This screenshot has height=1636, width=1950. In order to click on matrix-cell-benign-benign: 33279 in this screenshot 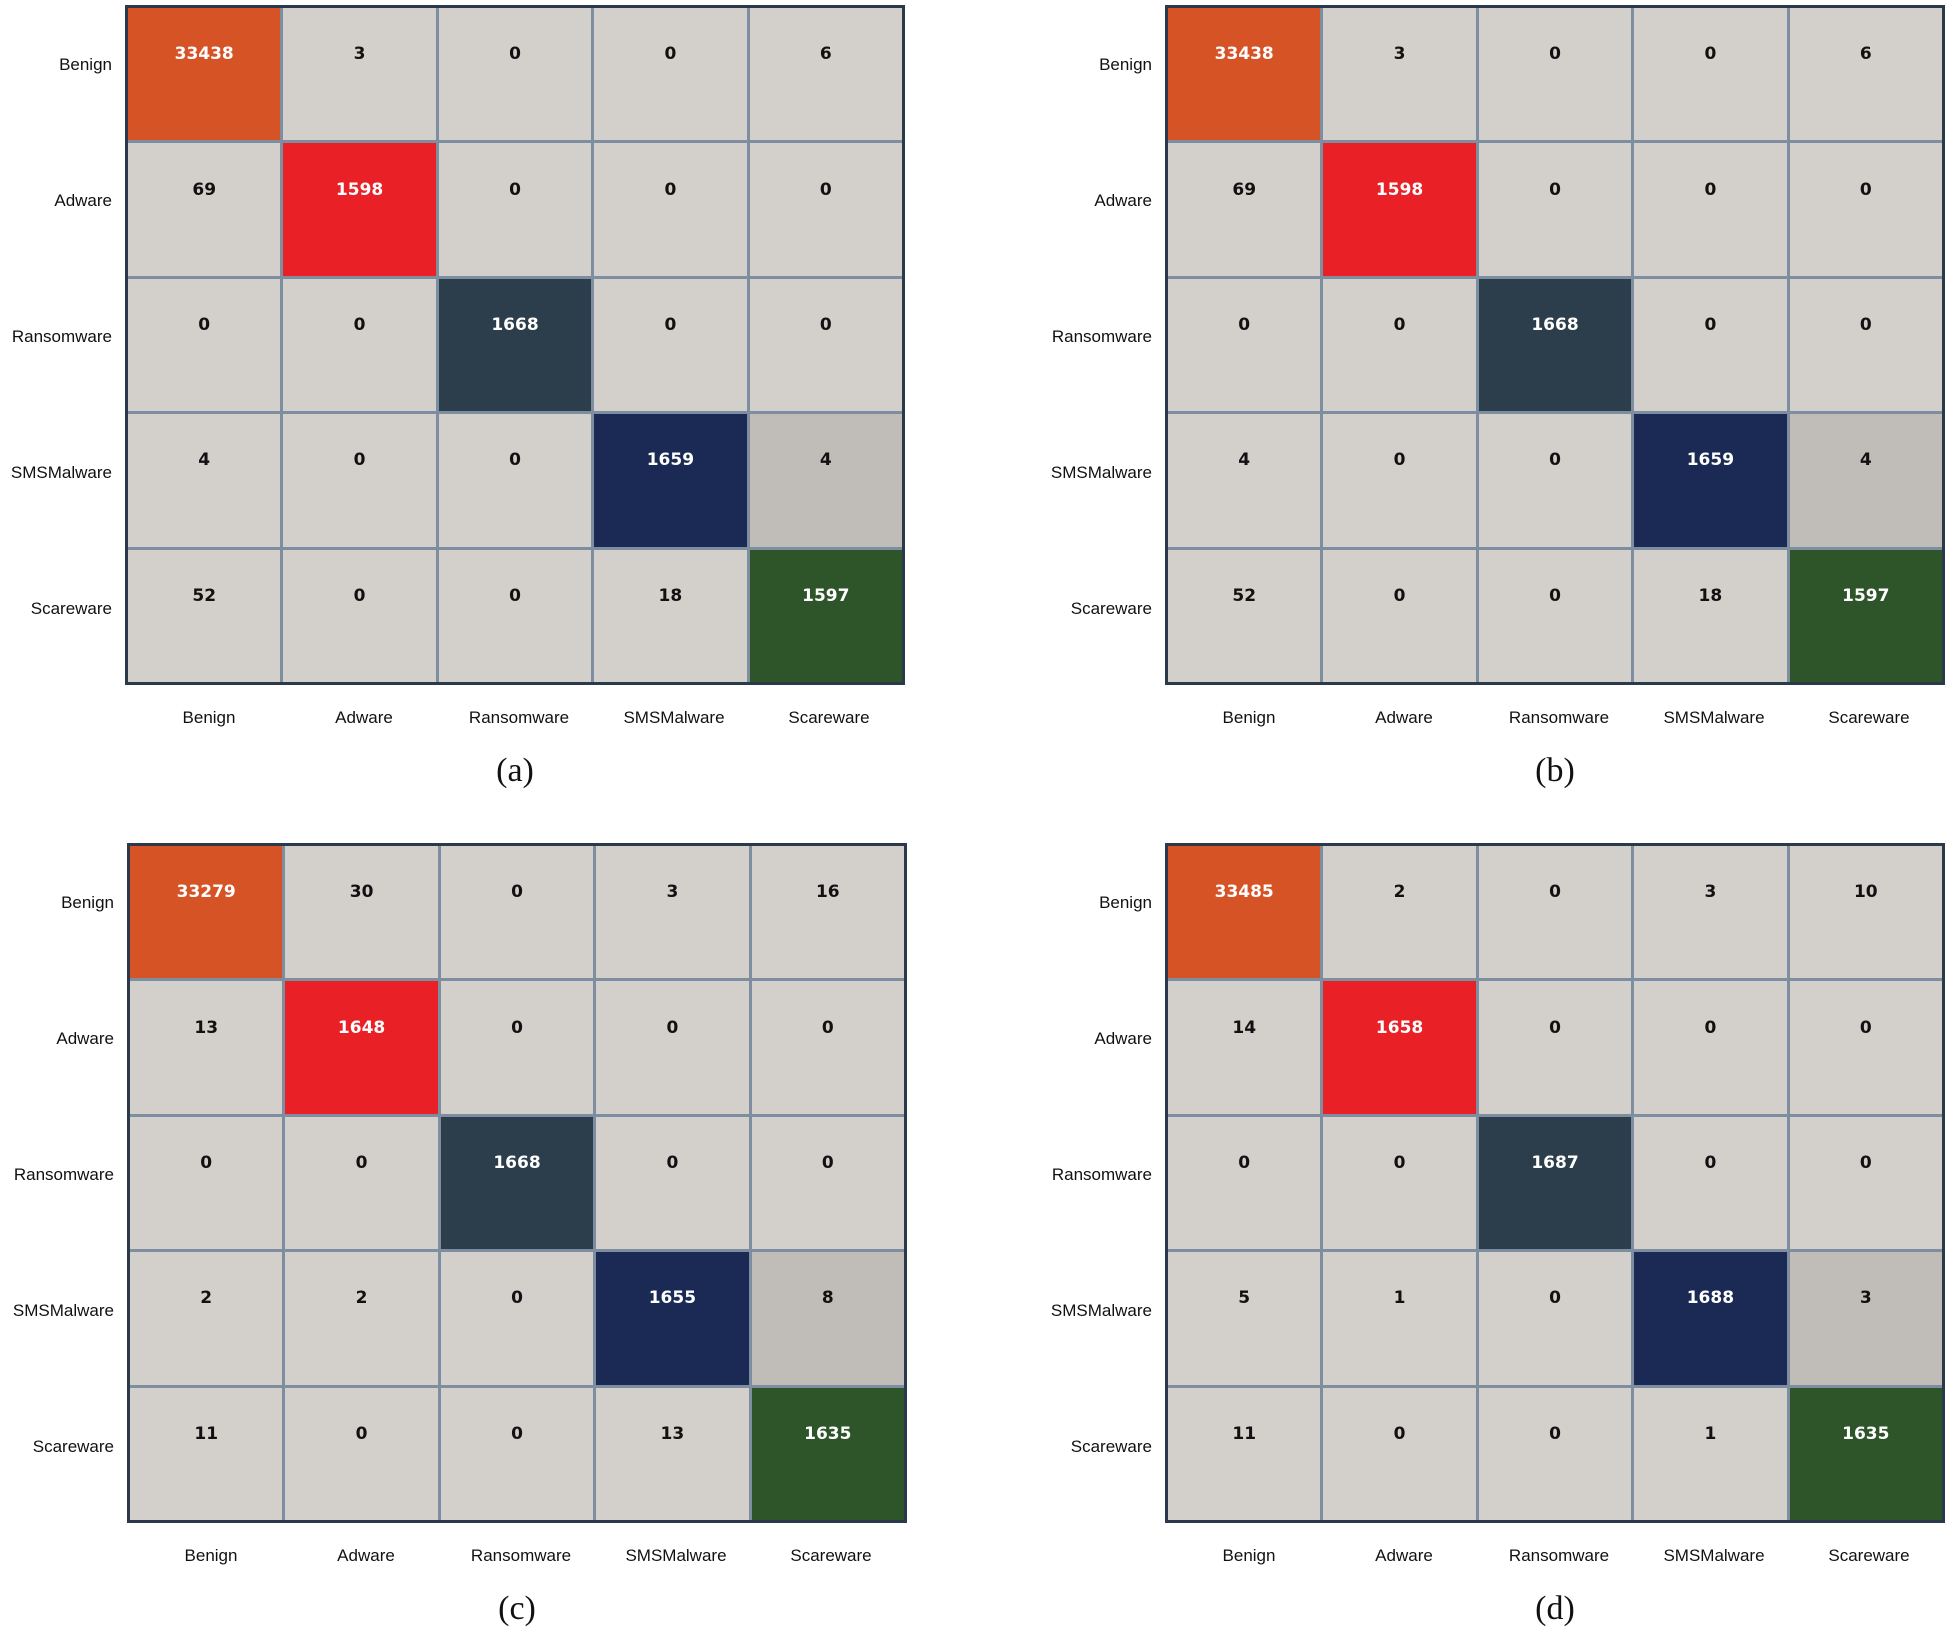, I will do `click(206, 912)`.